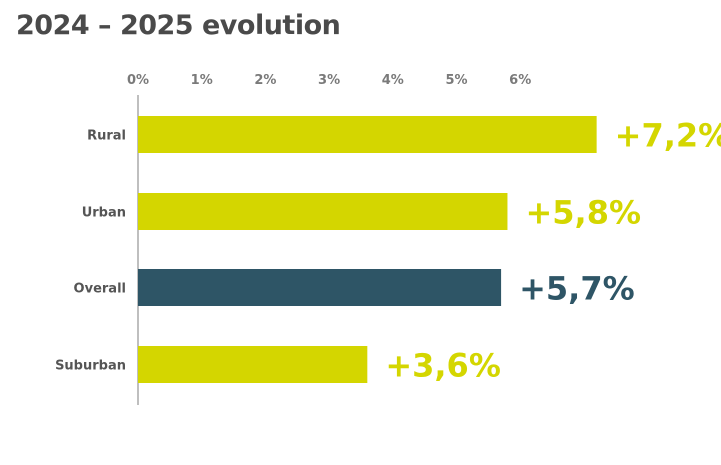 This screenshot has width=721, height=465. What do you see at coordinates (265, 80) in the screenshot?
I see `x-tick-label: 2%` at bounding box center [265, 80].